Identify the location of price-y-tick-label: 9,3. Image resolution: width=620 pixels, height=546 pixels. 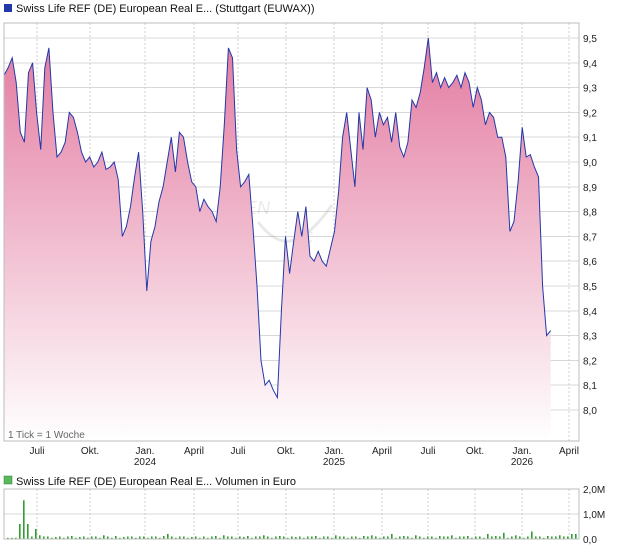
(590, 89).